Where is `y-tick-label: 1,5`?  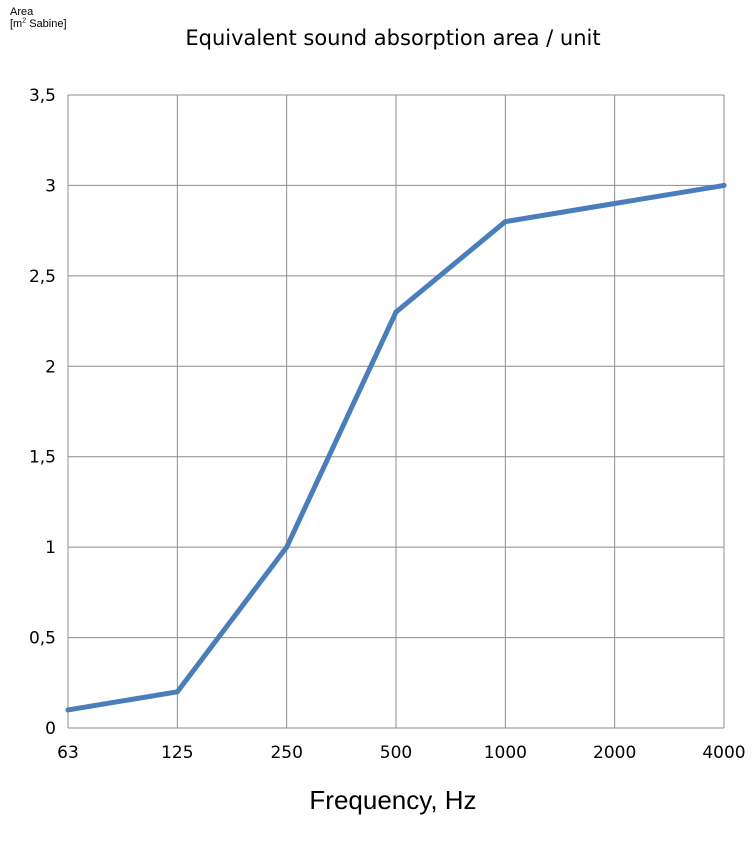
y-tick-label: 1,5 is located at coordinates (42, 458).